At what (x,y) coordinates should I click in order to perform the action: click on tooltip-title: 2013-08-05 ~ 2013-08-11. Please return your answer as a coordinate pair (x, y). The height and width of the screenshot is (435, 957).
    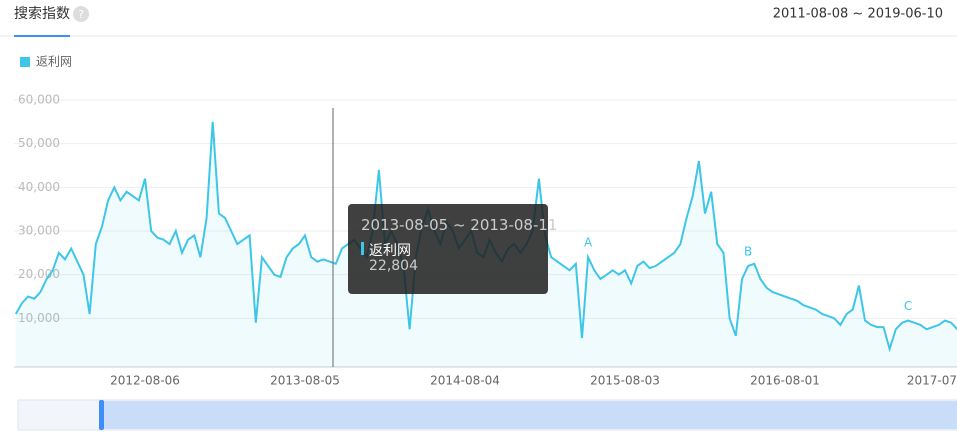
    Looking at the image, I should click on (459, 225).